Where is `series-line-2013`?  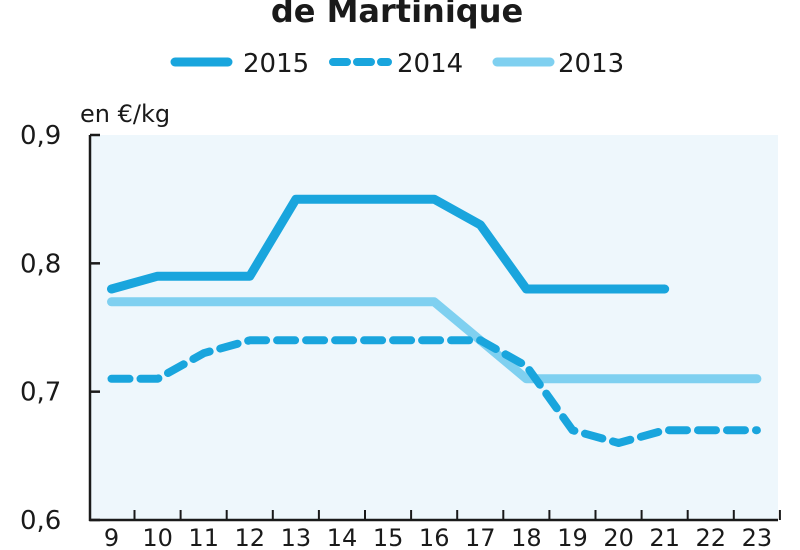 series-line-2013 is located at coordinates (434, 340).